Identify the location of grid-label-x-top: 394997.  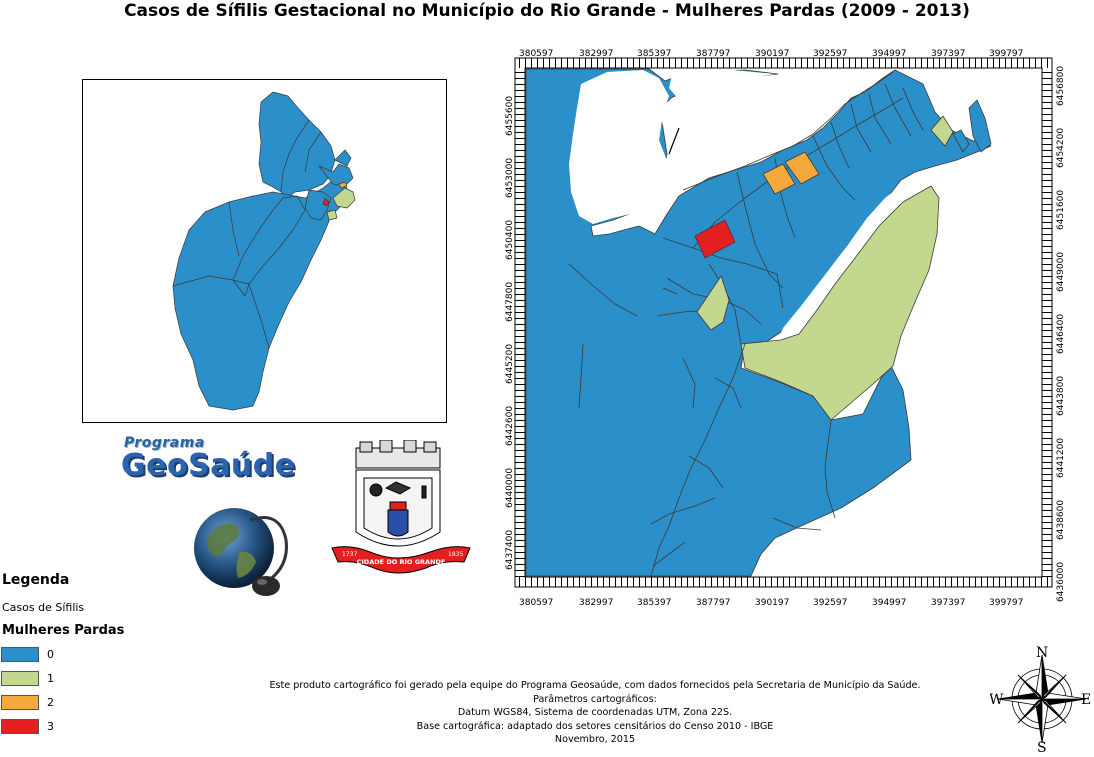
(889, 54).